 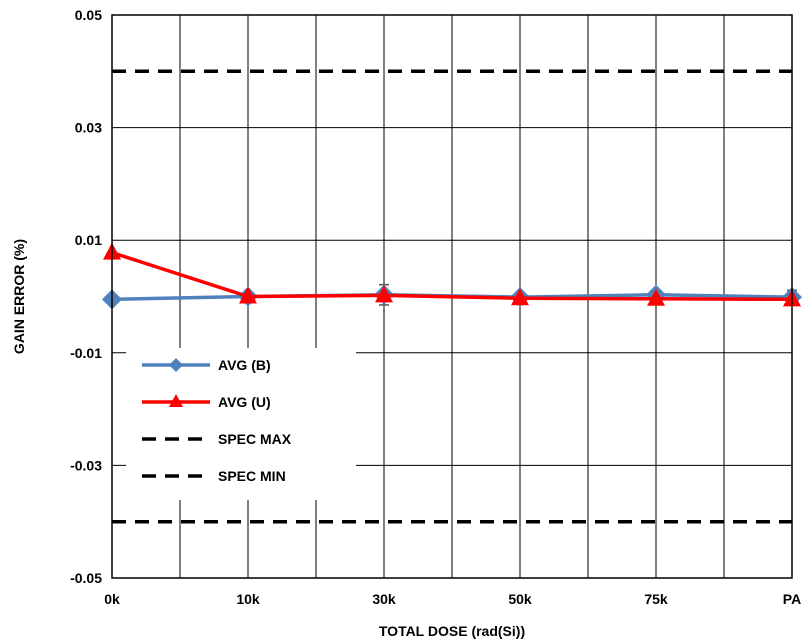 I want to click on x-tick-label: PA, so click(x=792, y=599).